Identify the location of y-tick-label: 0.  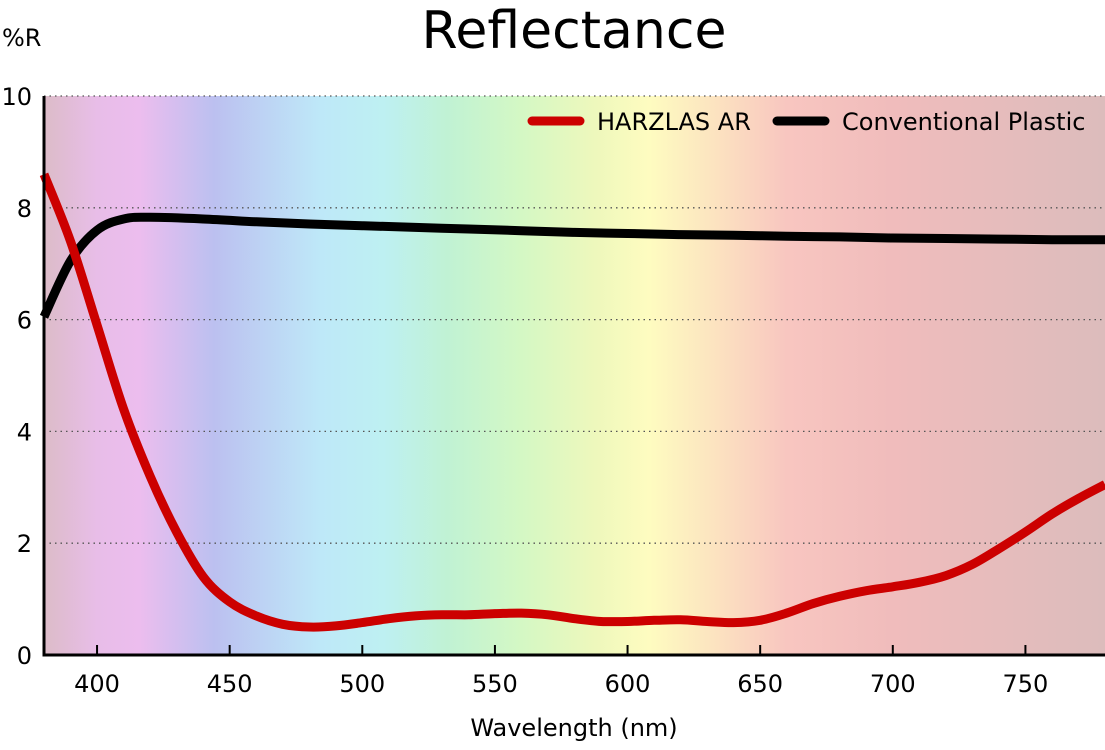
(24, 656).